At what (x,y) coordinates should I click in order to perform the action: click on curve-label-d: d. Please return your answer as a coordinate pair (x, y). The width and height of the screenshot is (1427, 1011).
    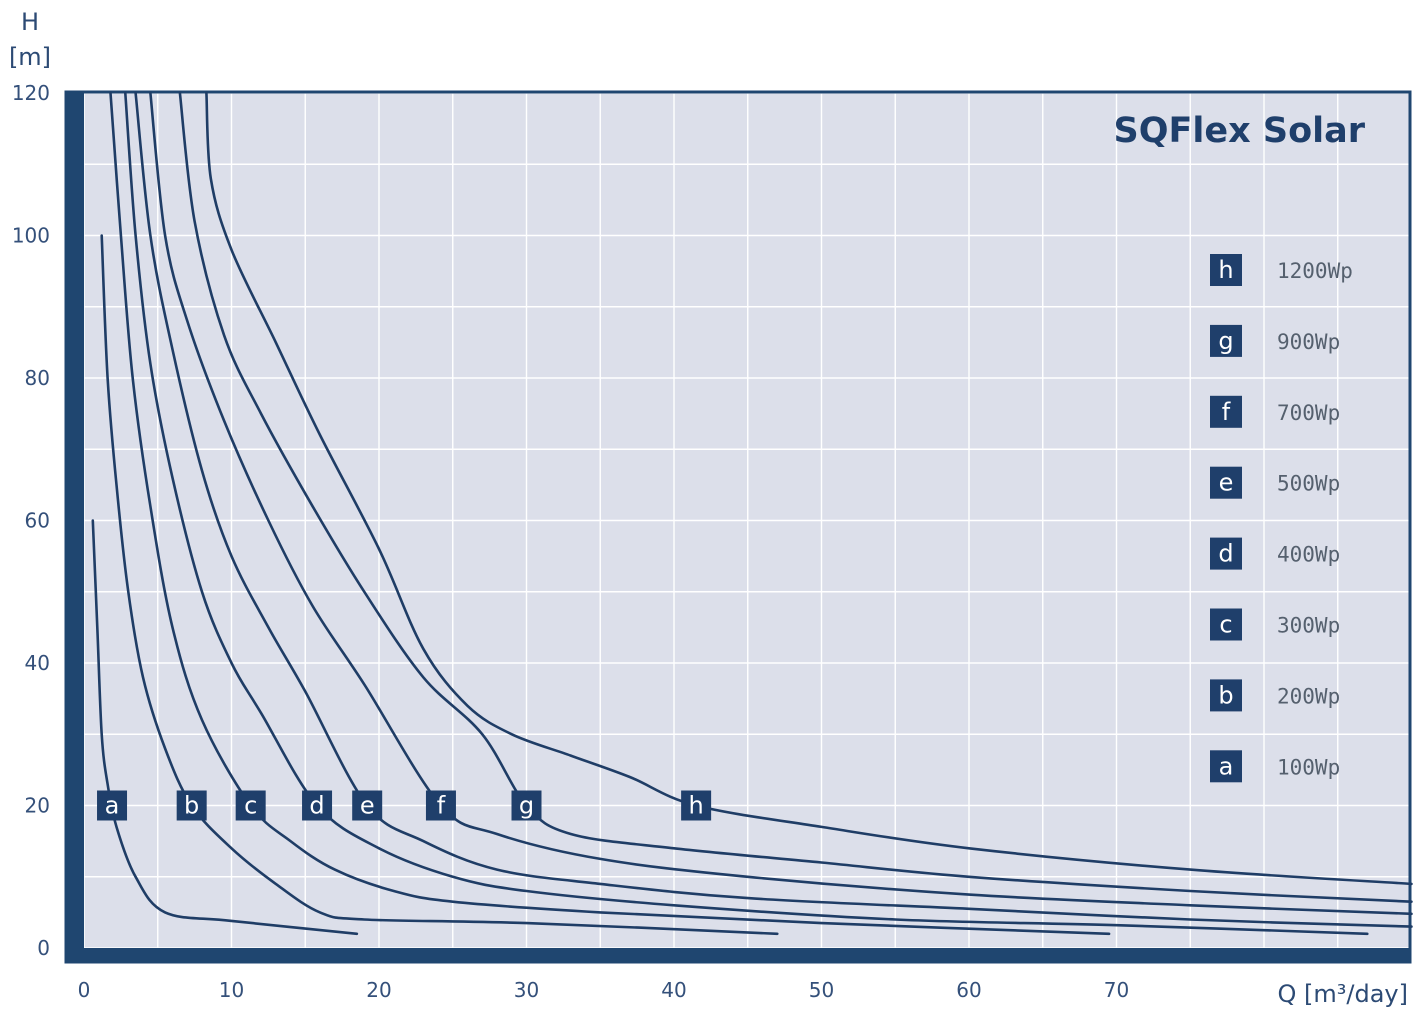
    Looking at the image, I should click on (317, 805).